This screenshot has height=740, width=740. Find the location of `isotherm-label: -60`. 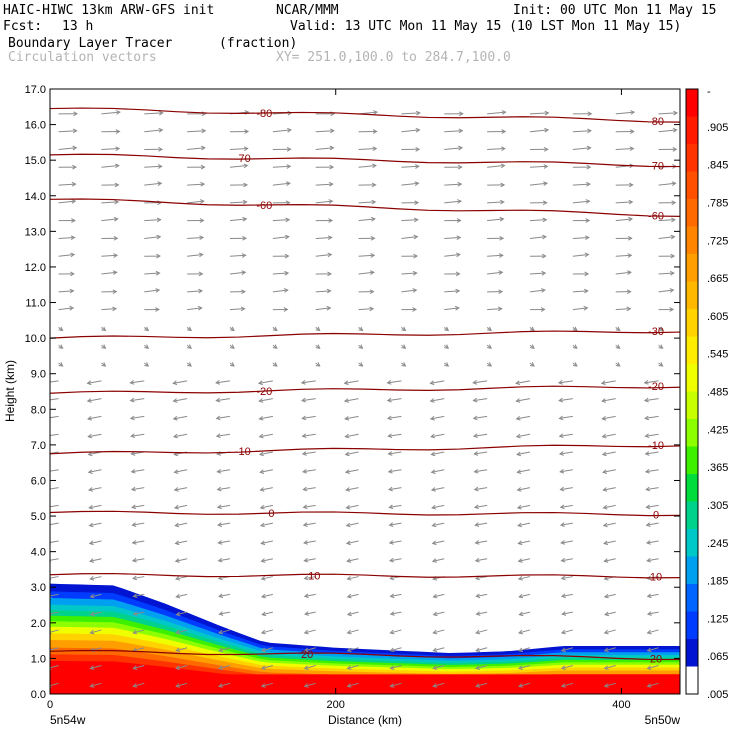

isotherm-label: -60 is located at coordinates (656, 216).